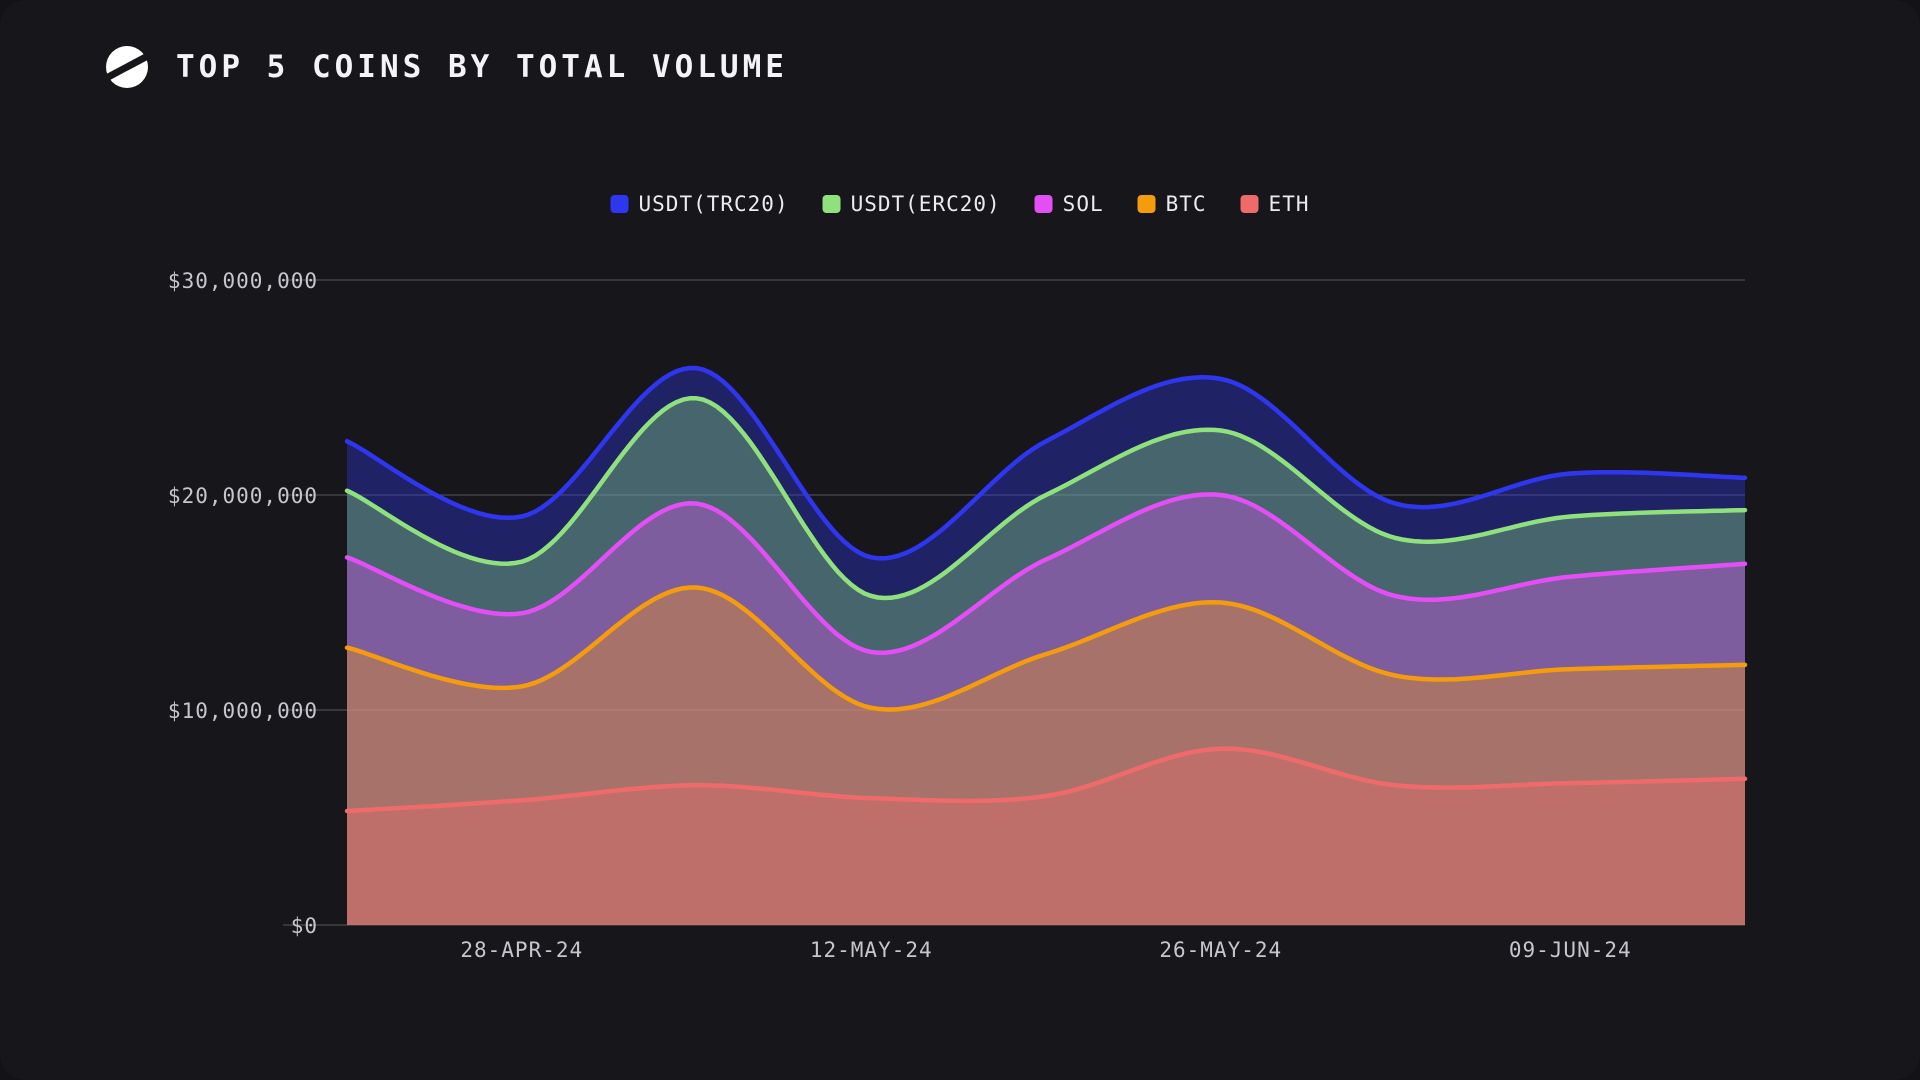 This screenshot has width=1920, height=1080. What do you see at coordinates (871, 950) in the screenshot?
I see `x-axis-tick-2: 12-MAY-24` at bounding box center [871, 950].